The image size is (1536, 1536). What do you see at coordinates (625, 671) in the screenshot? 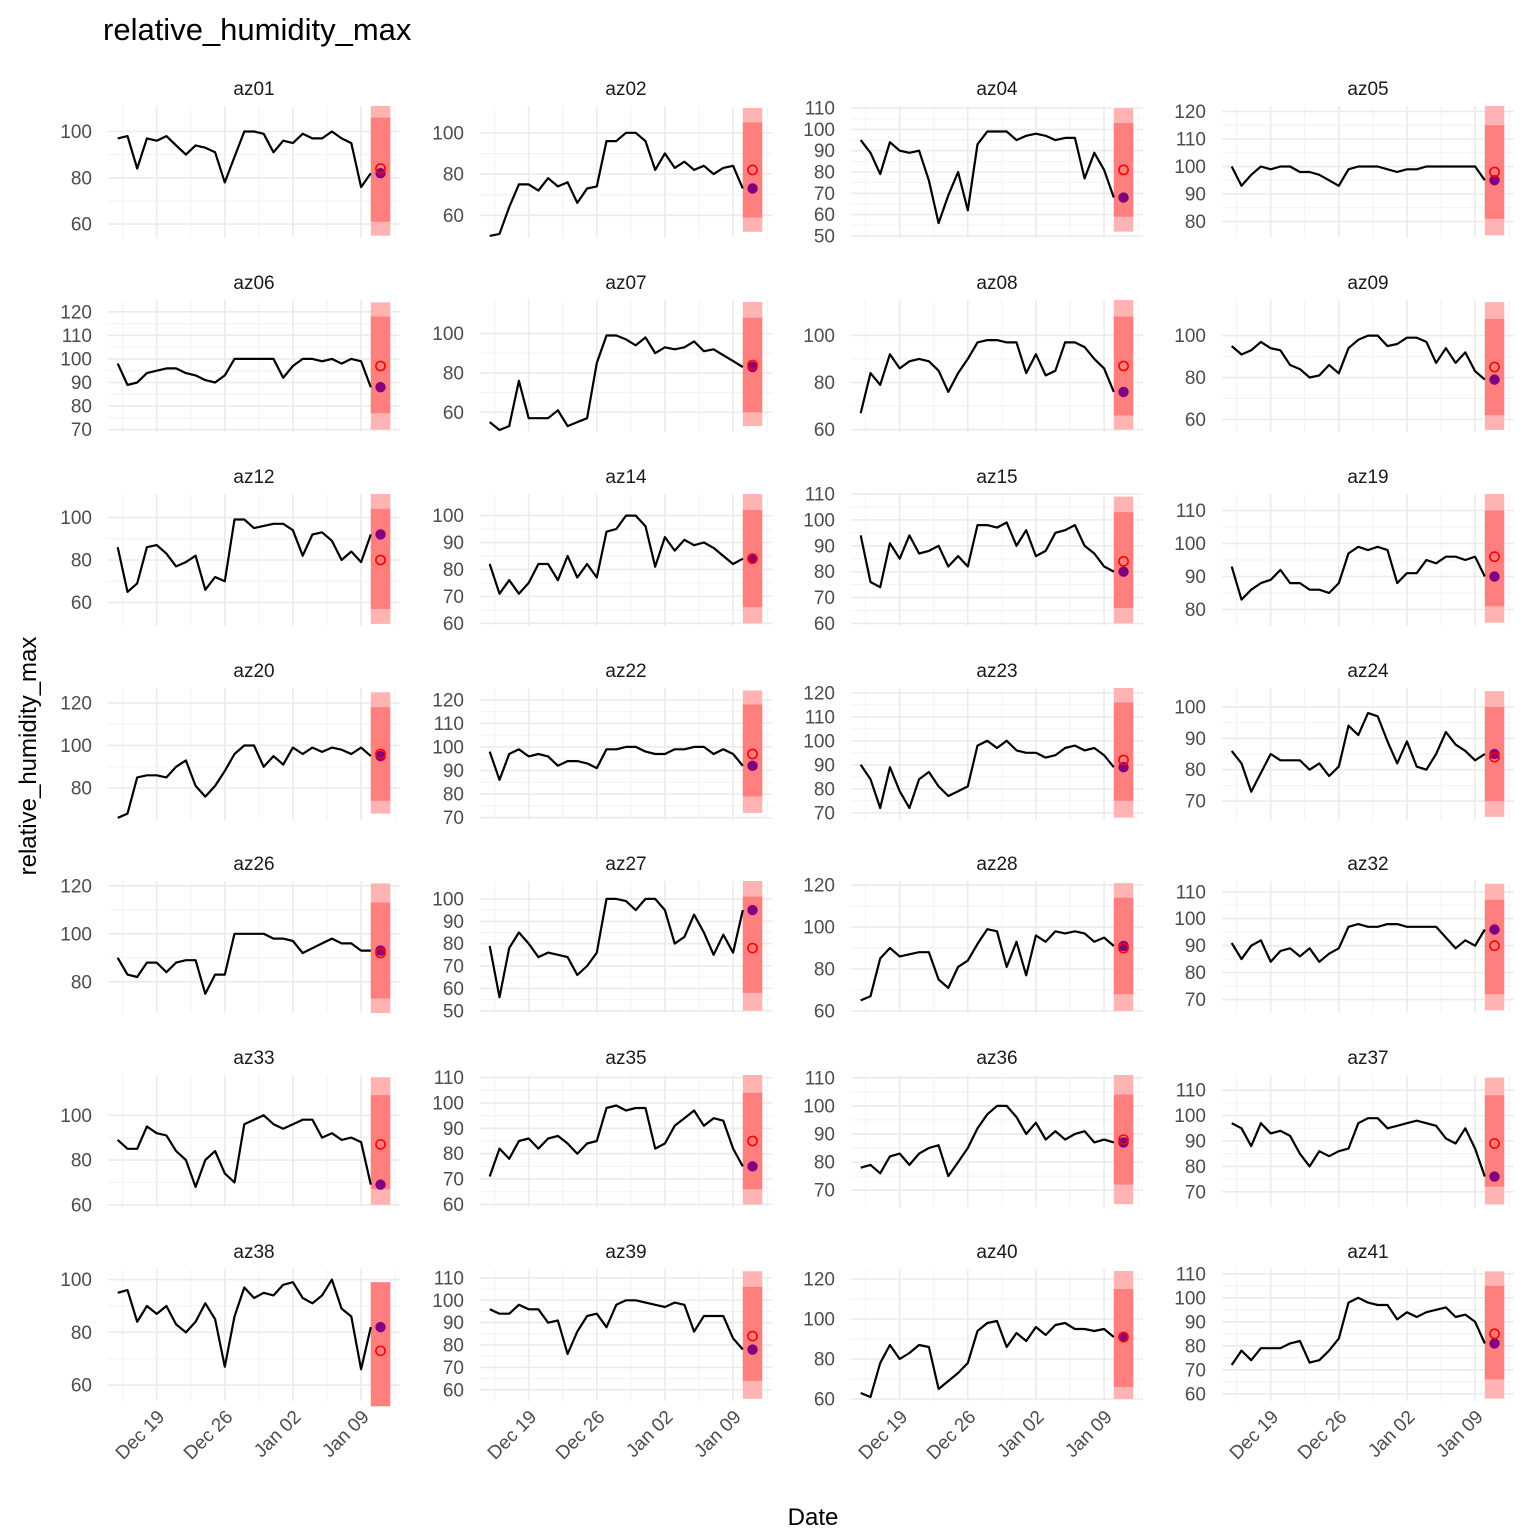
I see `facet-label: az22` at bounding box center [625, 671].